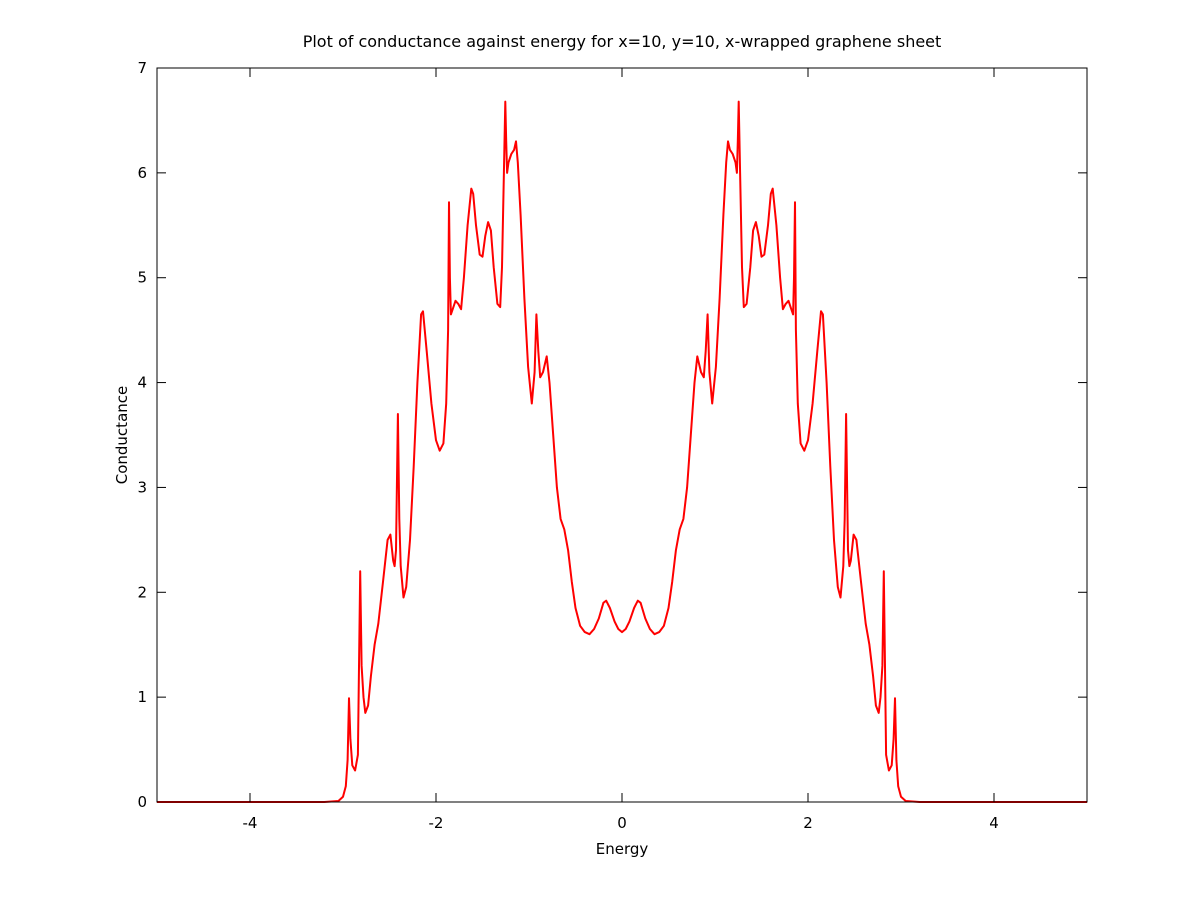 This screenshot has width=1200, height=900. I want to click on x-tick-label: 0, so click(622, 823).